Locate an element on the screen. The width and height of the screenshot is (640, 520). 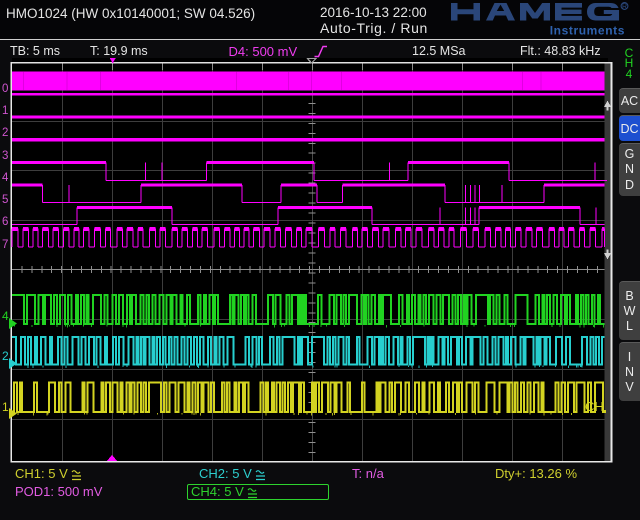
svg-text: Instruments is located at coordinates (587, 31).